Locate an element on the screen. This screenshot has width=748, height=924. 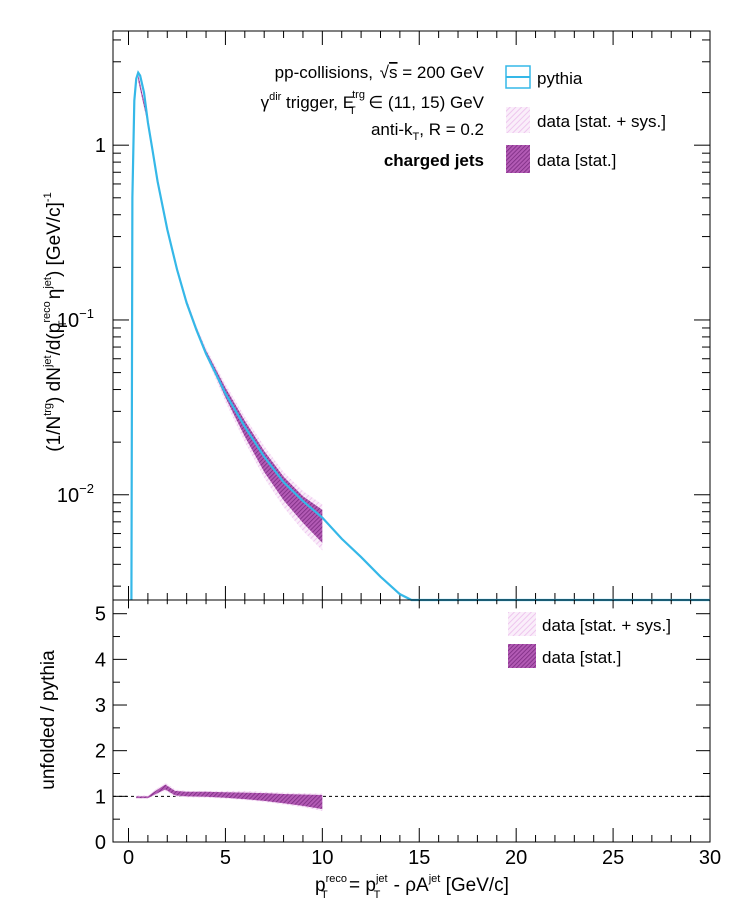
x-tick-label: 20 is located at coordinates (516, 858).